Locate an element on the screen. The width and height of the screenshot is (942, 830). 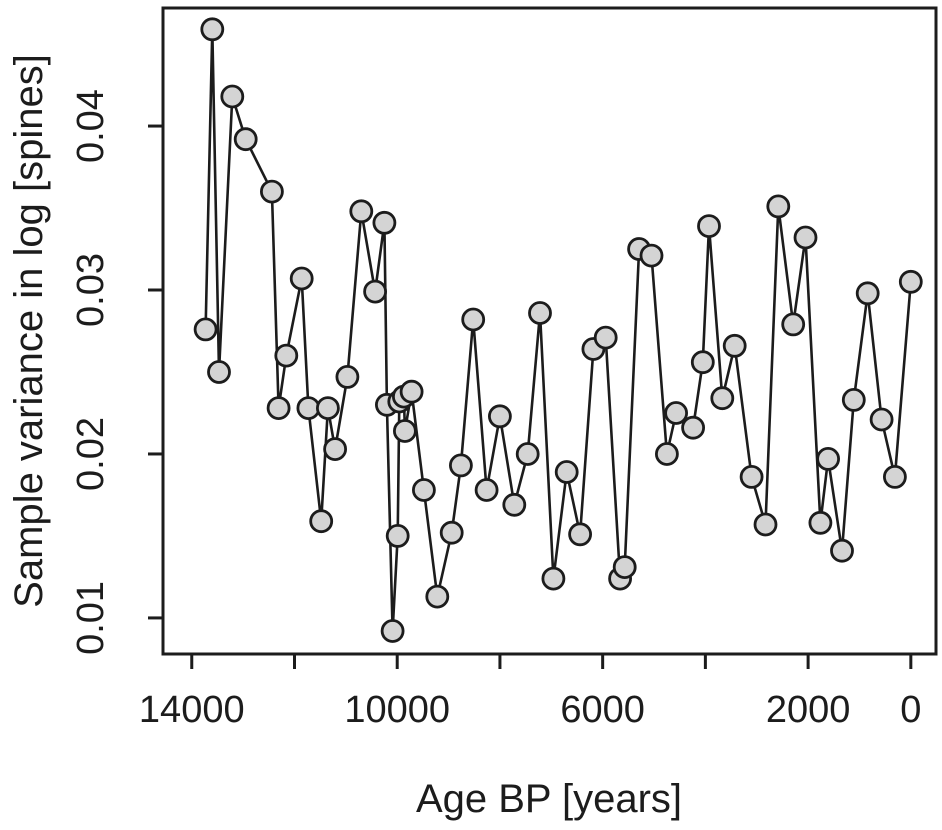
x-tick-label: 6000 is located at coordinates (602, 710).